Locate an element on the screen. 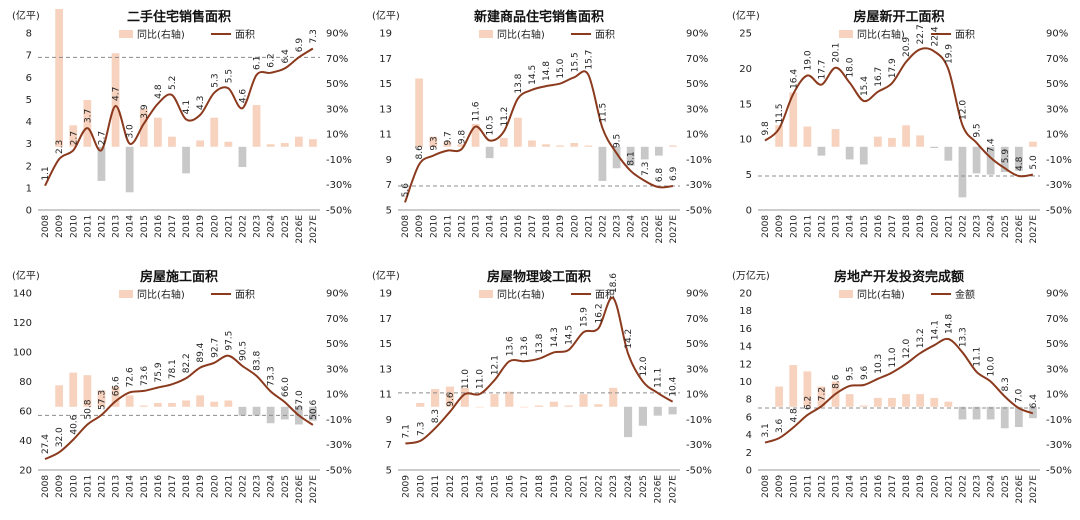  legend-swatch-yoy is located at coordinates (846, 294).